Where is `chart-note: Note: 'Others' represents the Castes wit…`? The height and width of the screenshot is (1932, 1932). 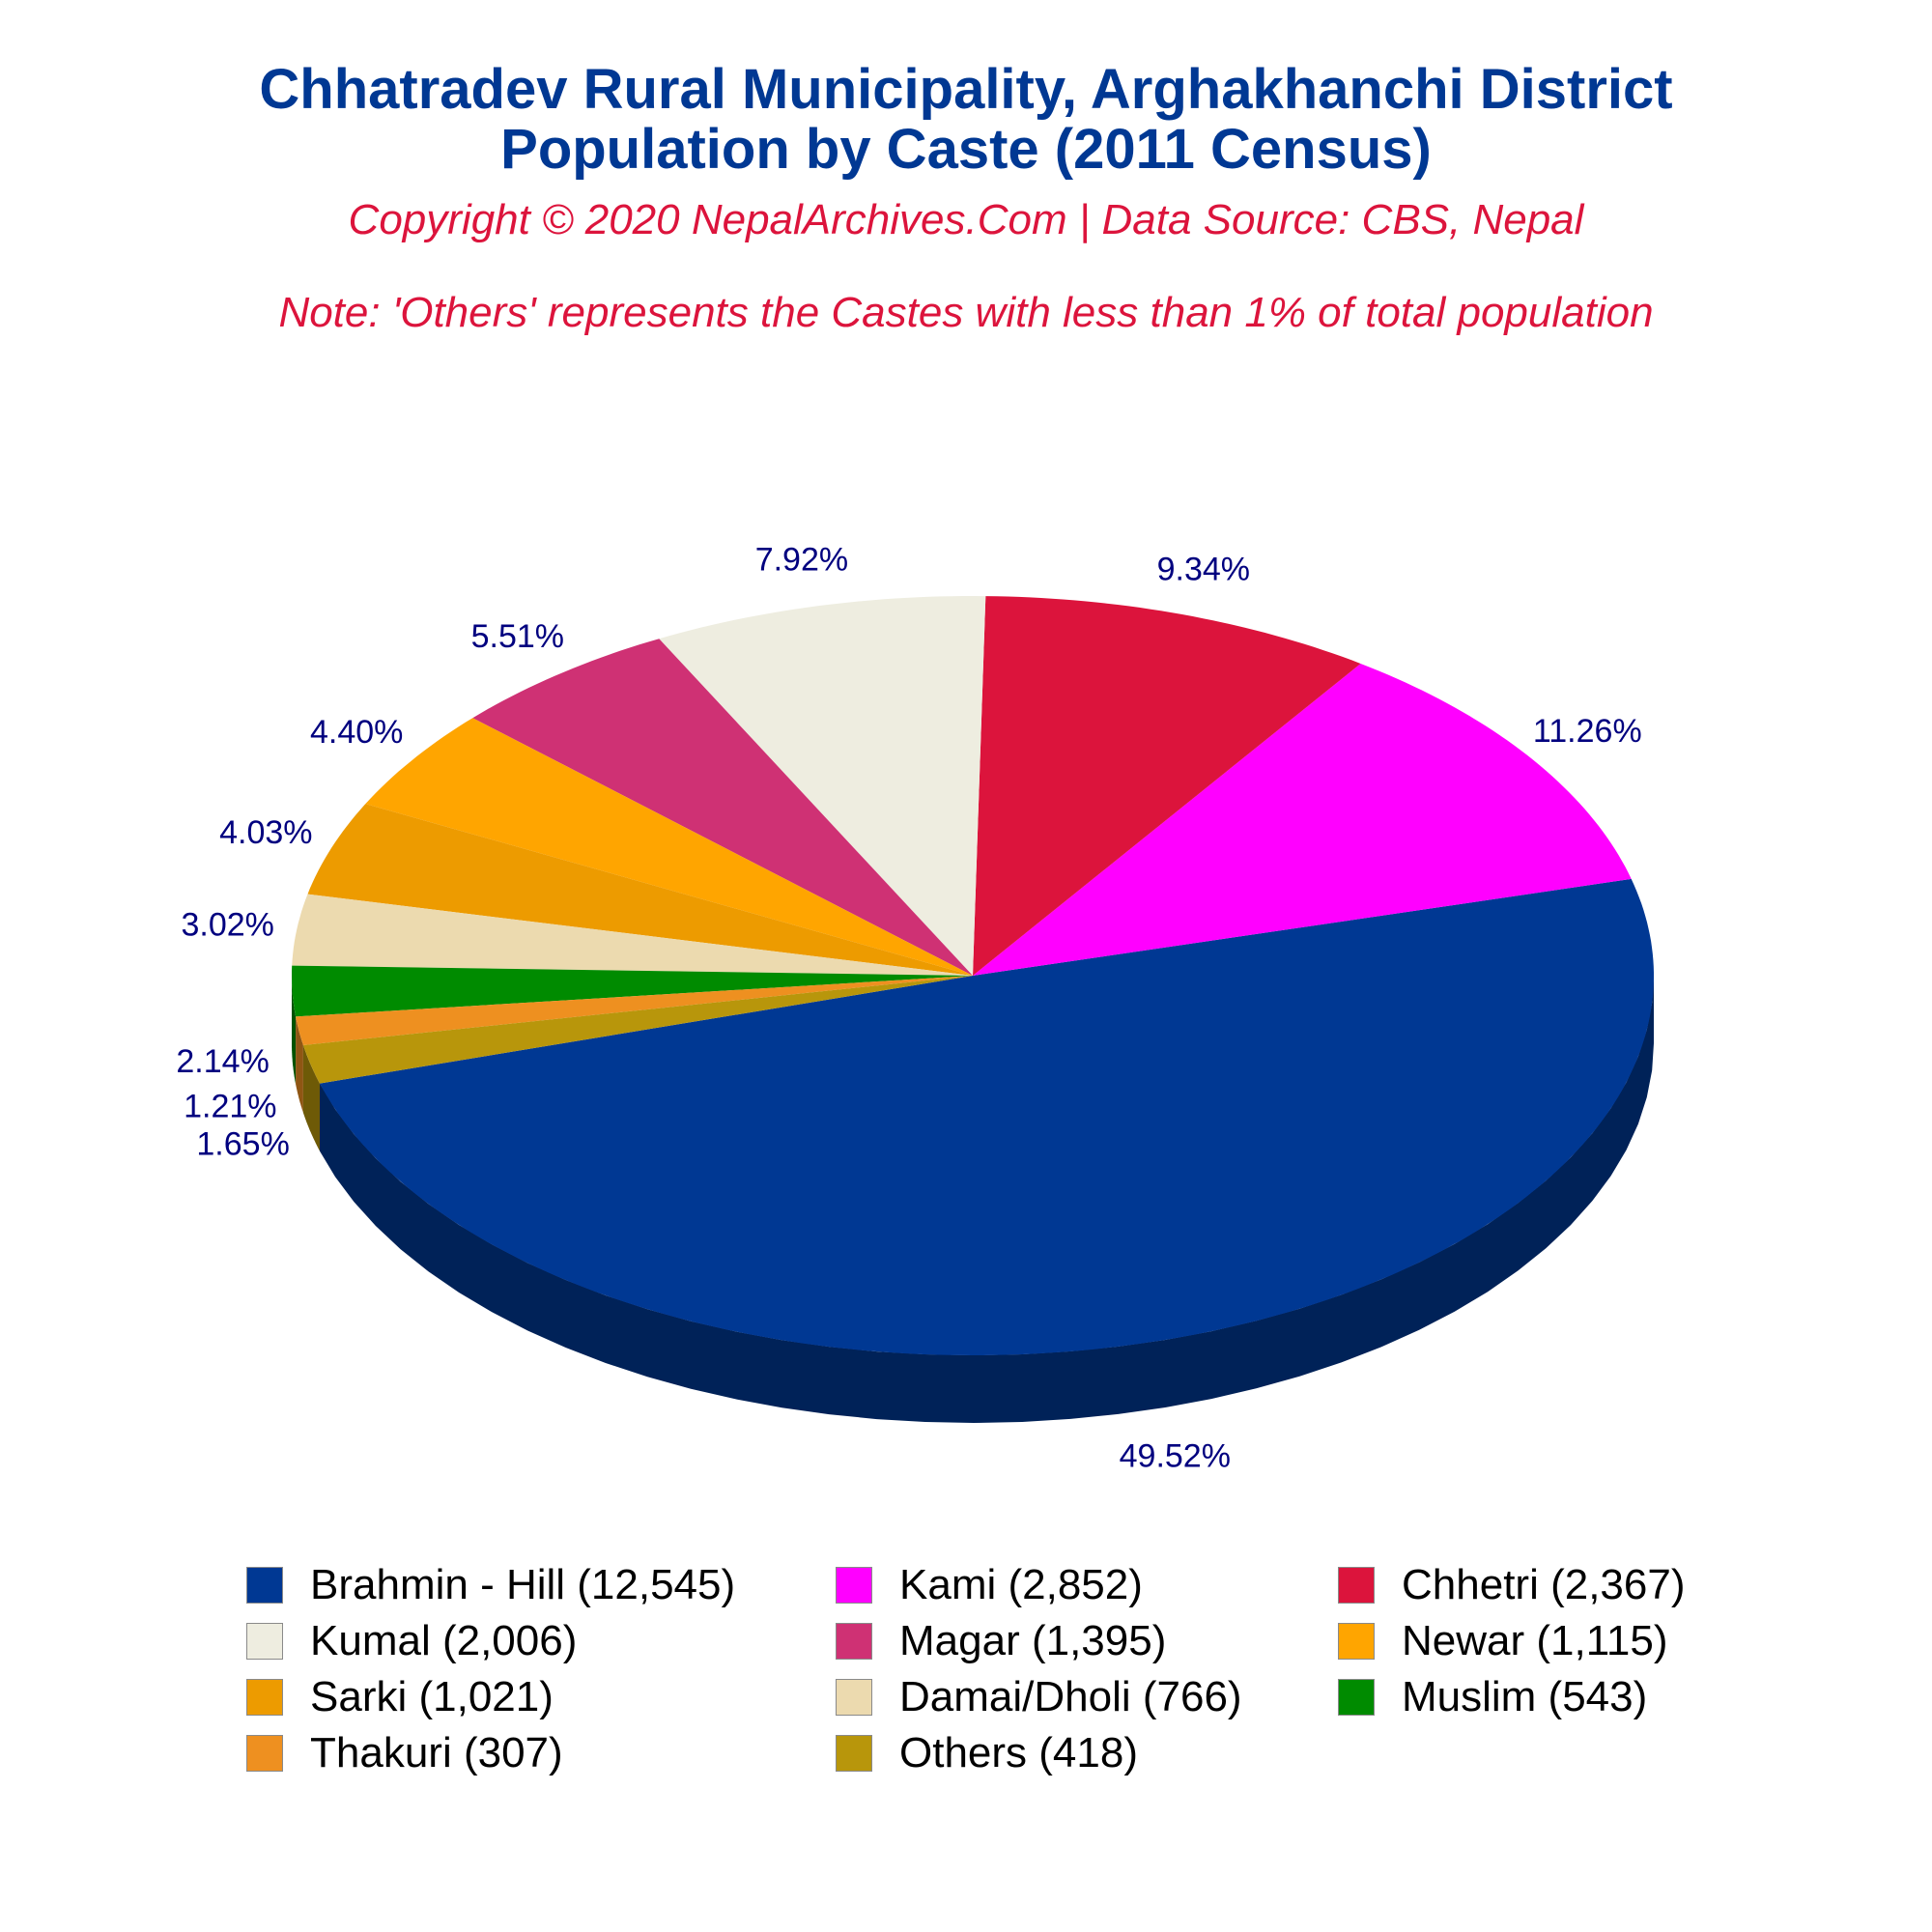
chart-note: Note: 'Others' represents the Castes wit… is located at coordinates (966, 312).